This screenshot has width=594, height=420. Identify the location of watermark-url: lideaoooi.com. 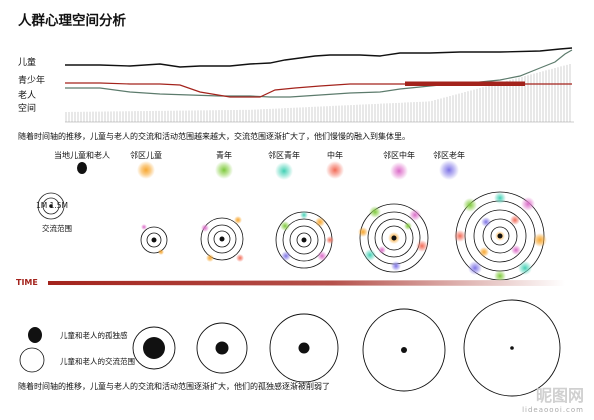
(553, 410).